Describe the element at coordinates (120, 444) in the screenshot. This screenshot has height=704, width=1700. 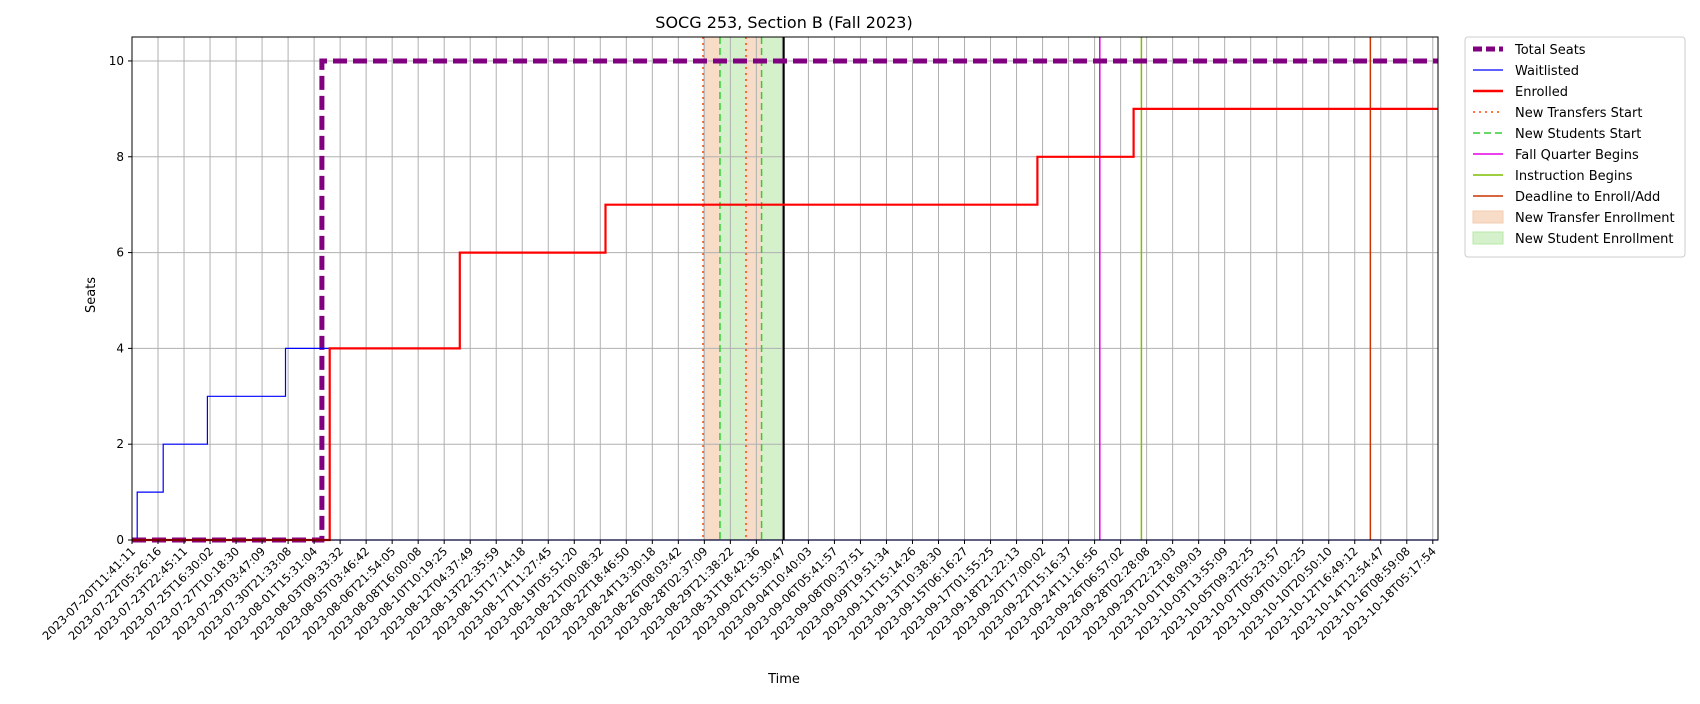
I see `y-tick-label: 2` at that location.